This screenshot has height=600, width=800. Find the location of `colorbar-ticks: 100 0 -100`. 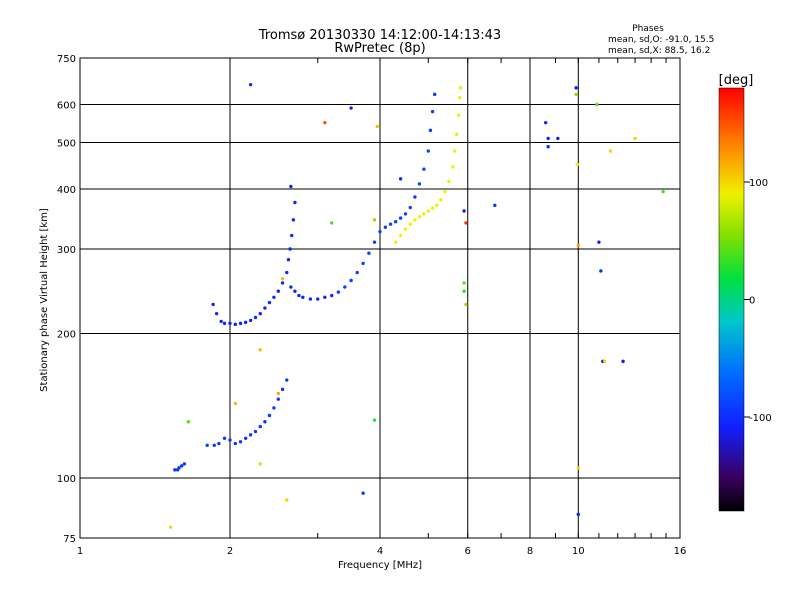

colorbar-ticks: 100 0 -100 is located at coordinates (758, 301).